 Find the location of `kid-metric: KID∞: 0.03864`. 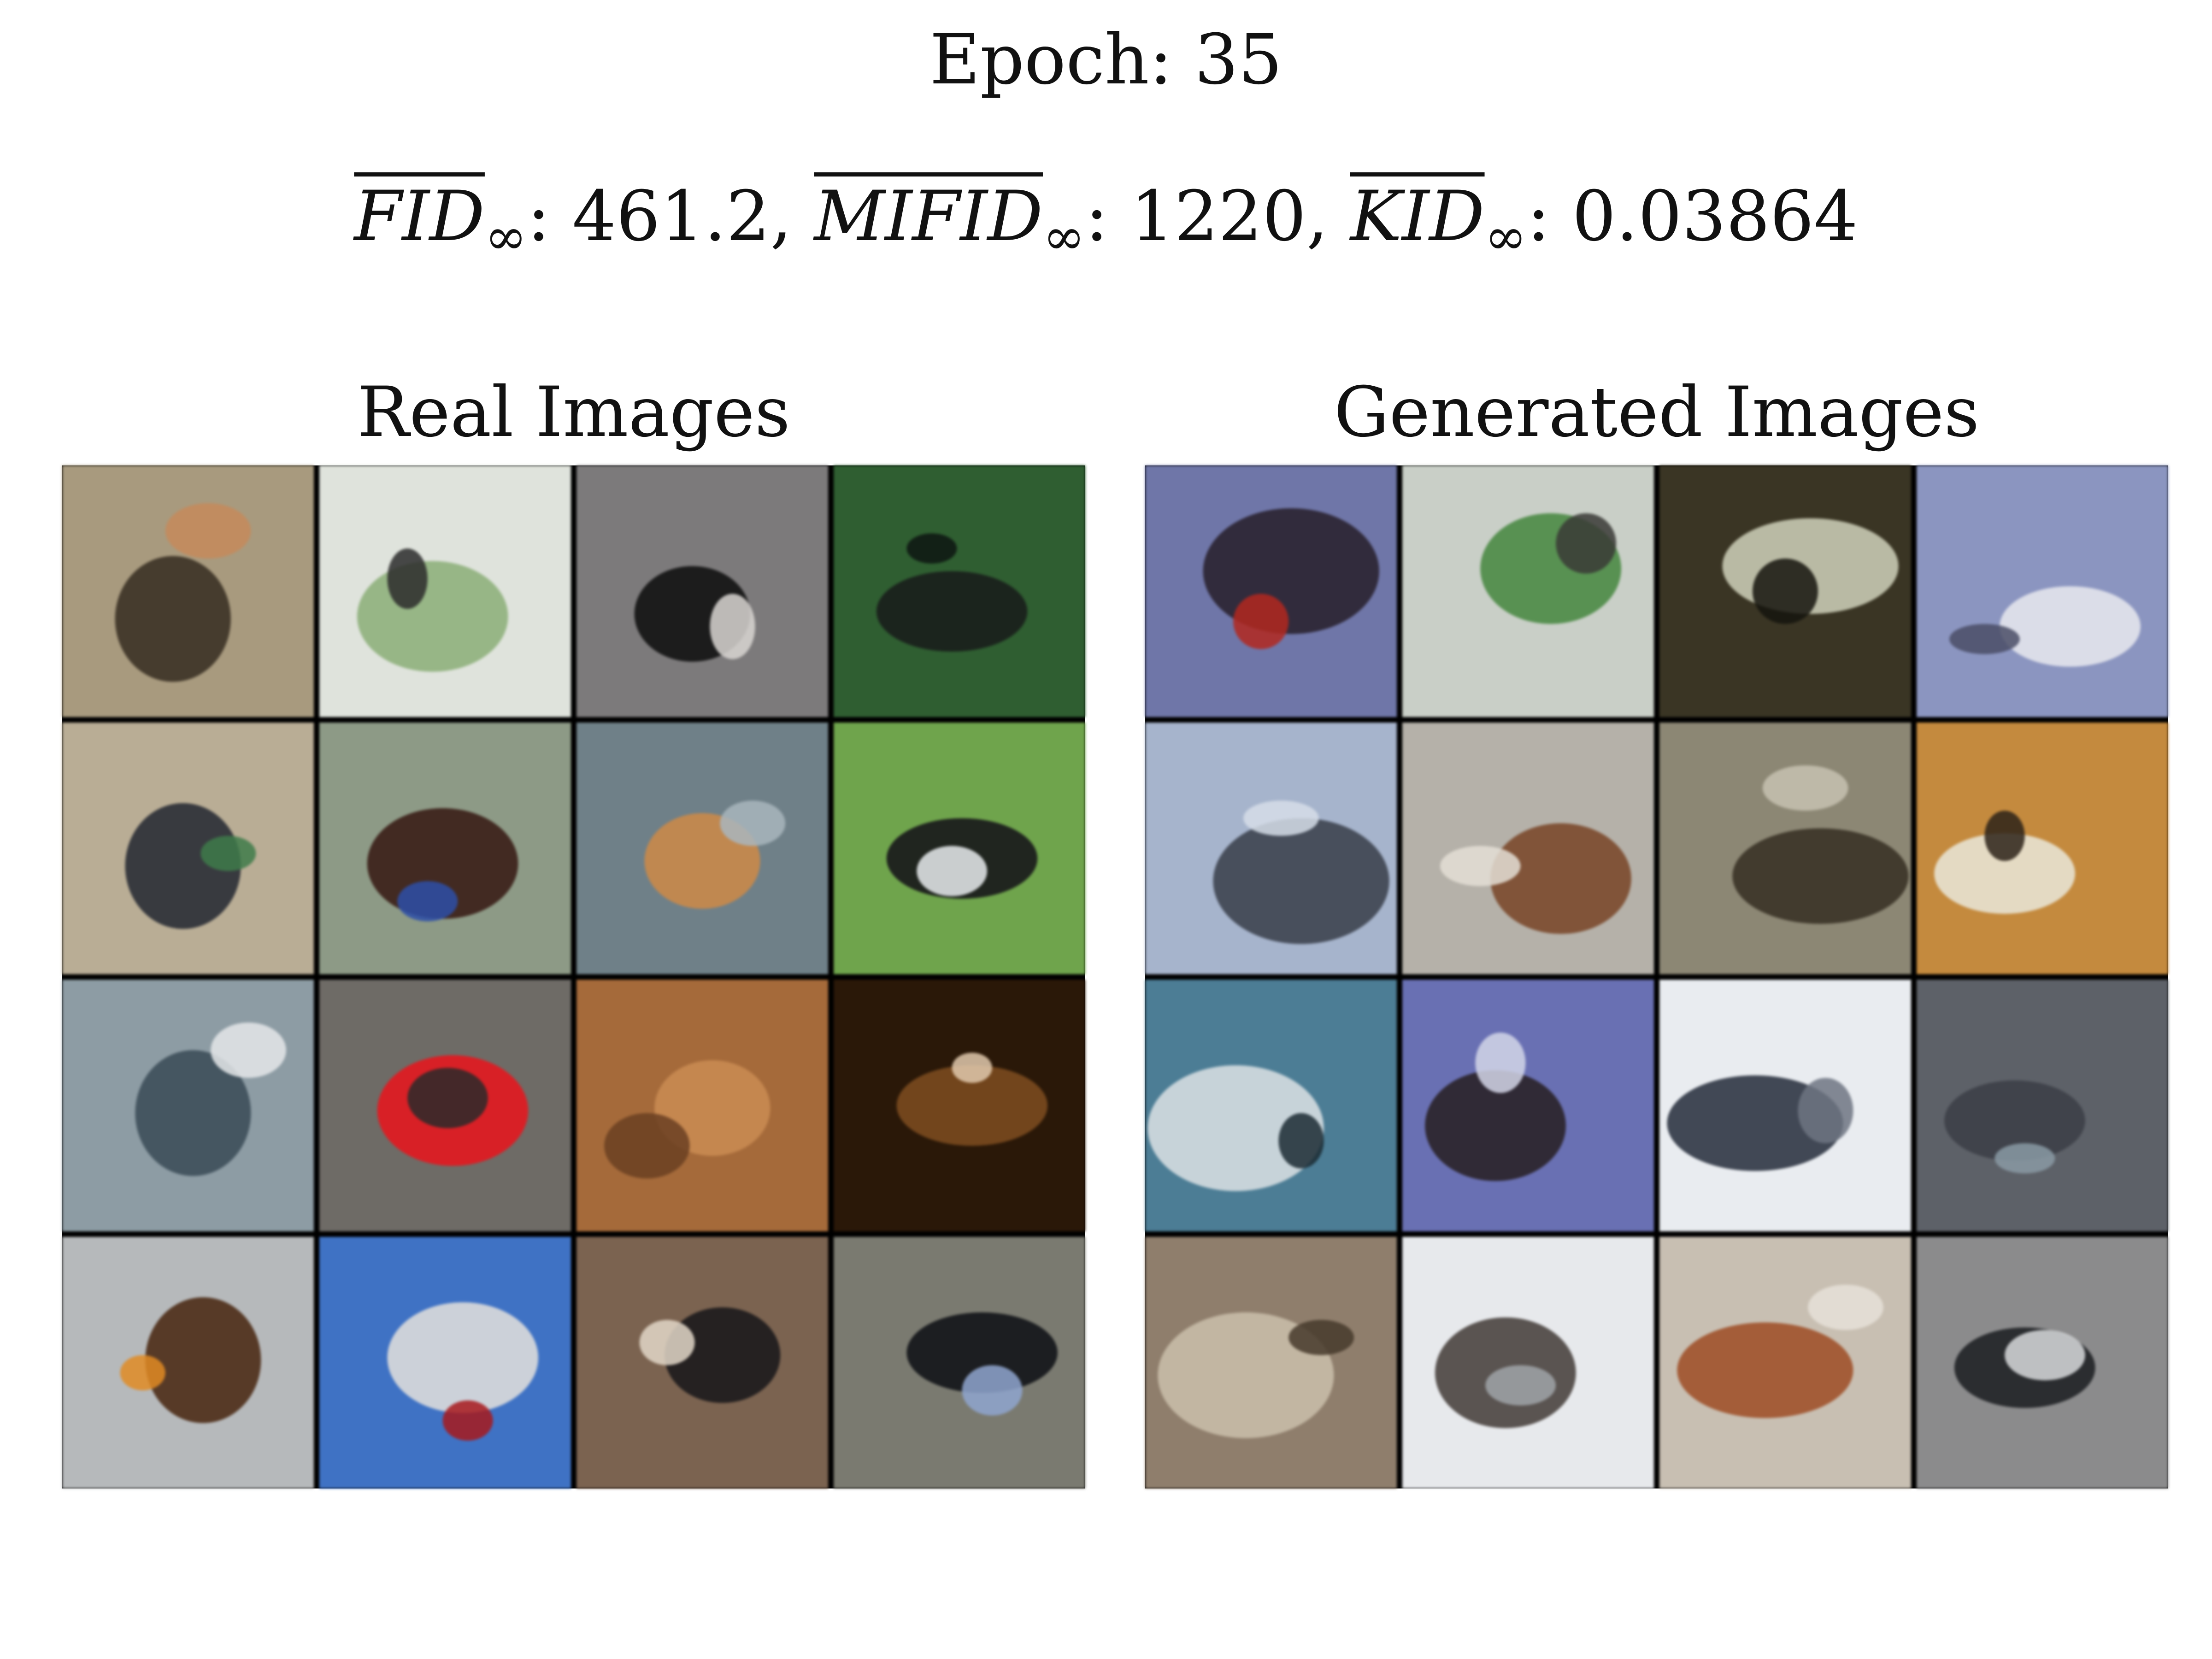

kid-metric: KID∞: 0.03864 is located at coordinates (1604, 221).